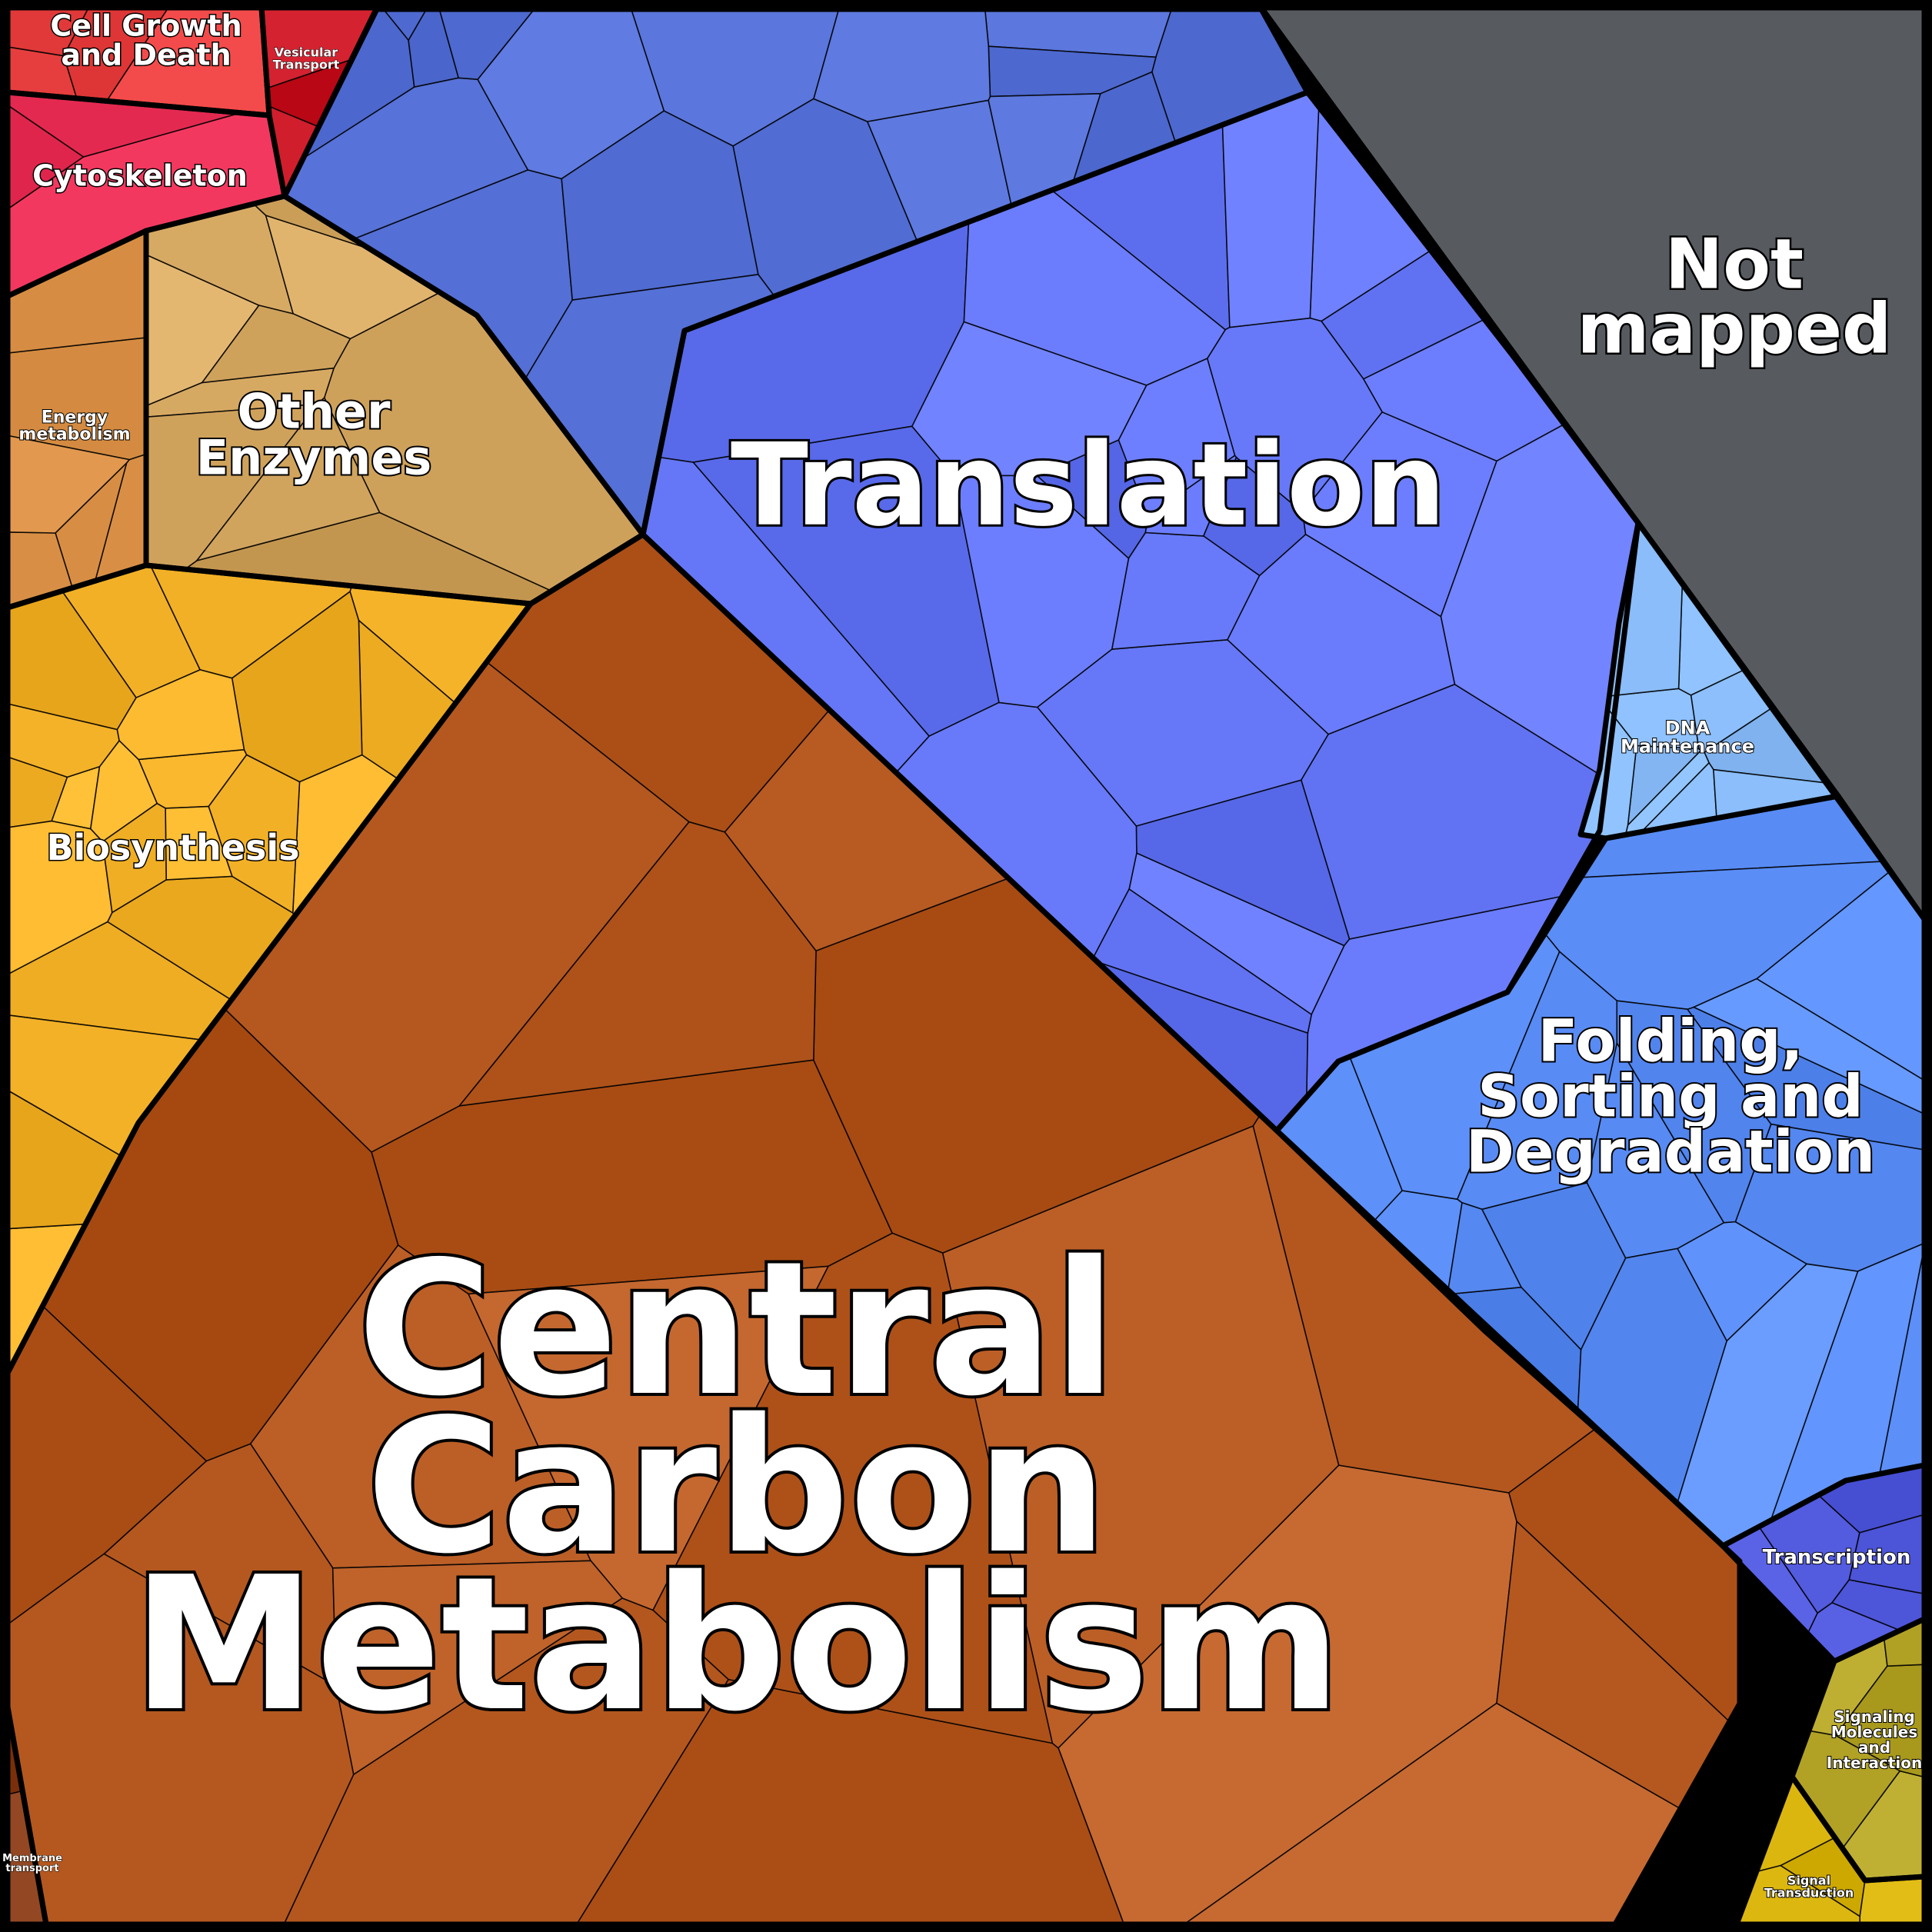  I want to click on label-cytoskeleton: Cytoskeleton, so click(140, 175).